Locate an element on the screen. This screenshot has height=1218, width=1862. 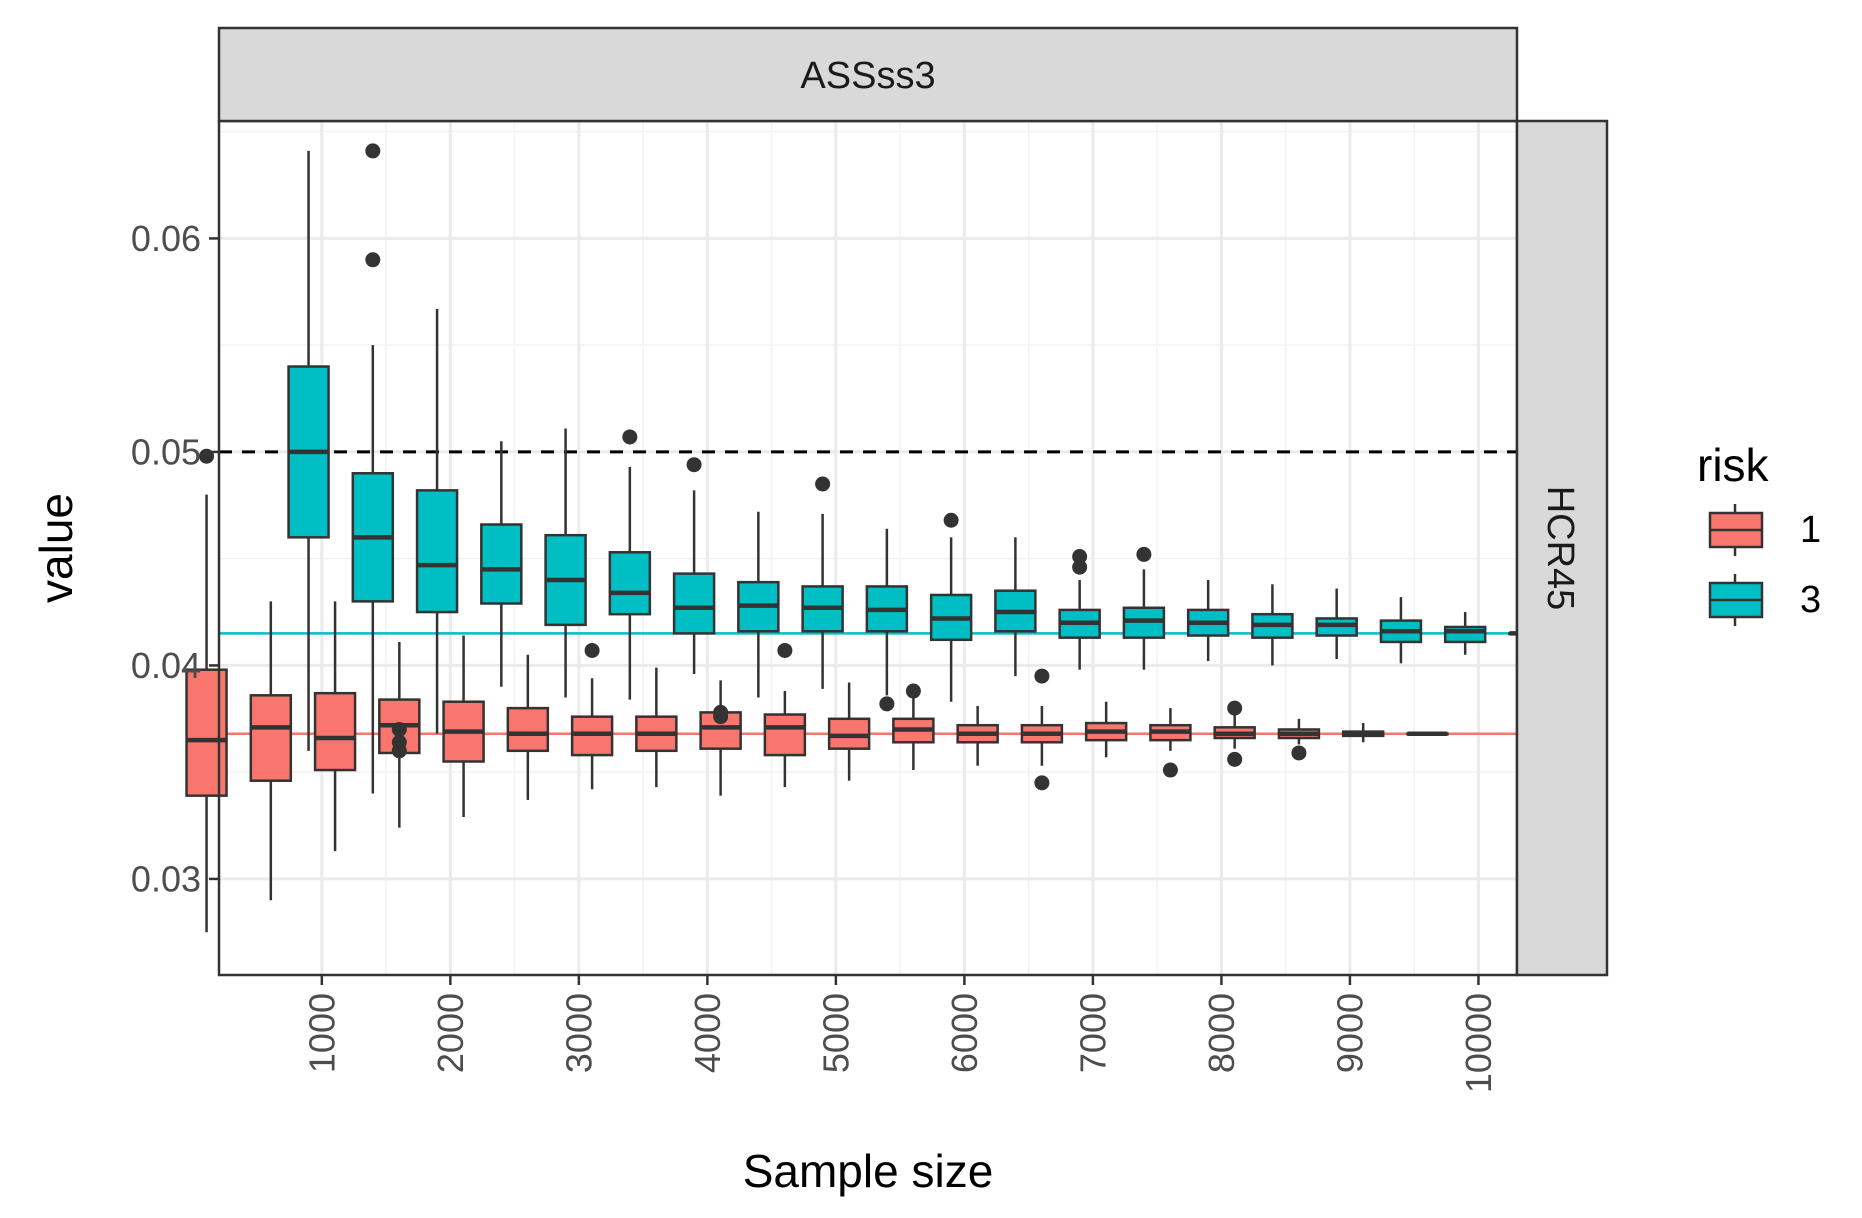
facet-strip-top-label: ASSss3 is located at coordinates (867, 76).